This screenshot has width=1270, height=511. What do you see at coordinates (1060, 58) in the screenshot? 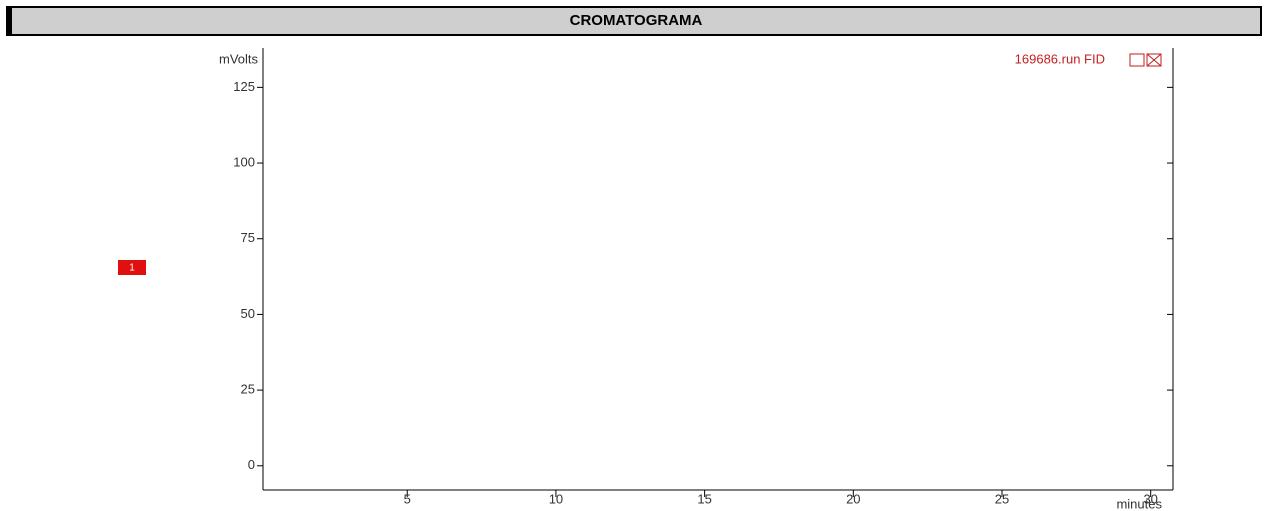
I see `legend-entry: 169686.run FID` at bounding box center [1060, 58].